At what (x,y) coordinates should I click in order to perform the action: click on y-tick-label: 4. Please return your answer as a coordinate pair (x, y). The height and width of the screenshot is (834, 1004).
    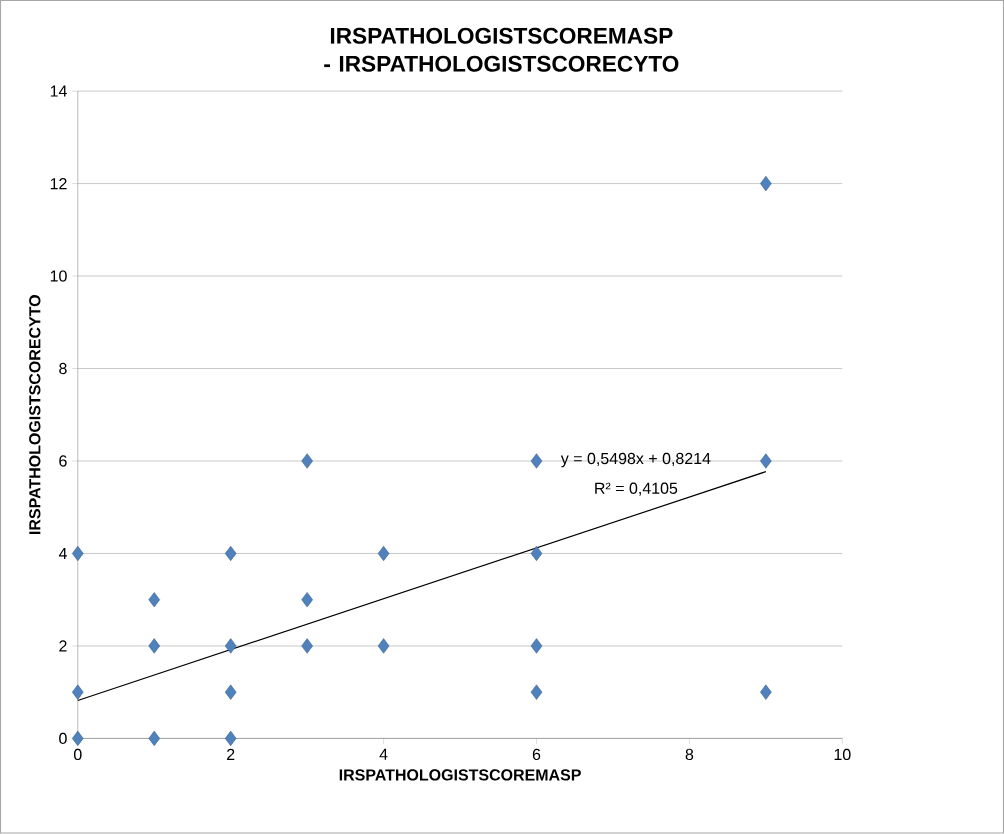
    Looking at the image, I should click on (62, 554).